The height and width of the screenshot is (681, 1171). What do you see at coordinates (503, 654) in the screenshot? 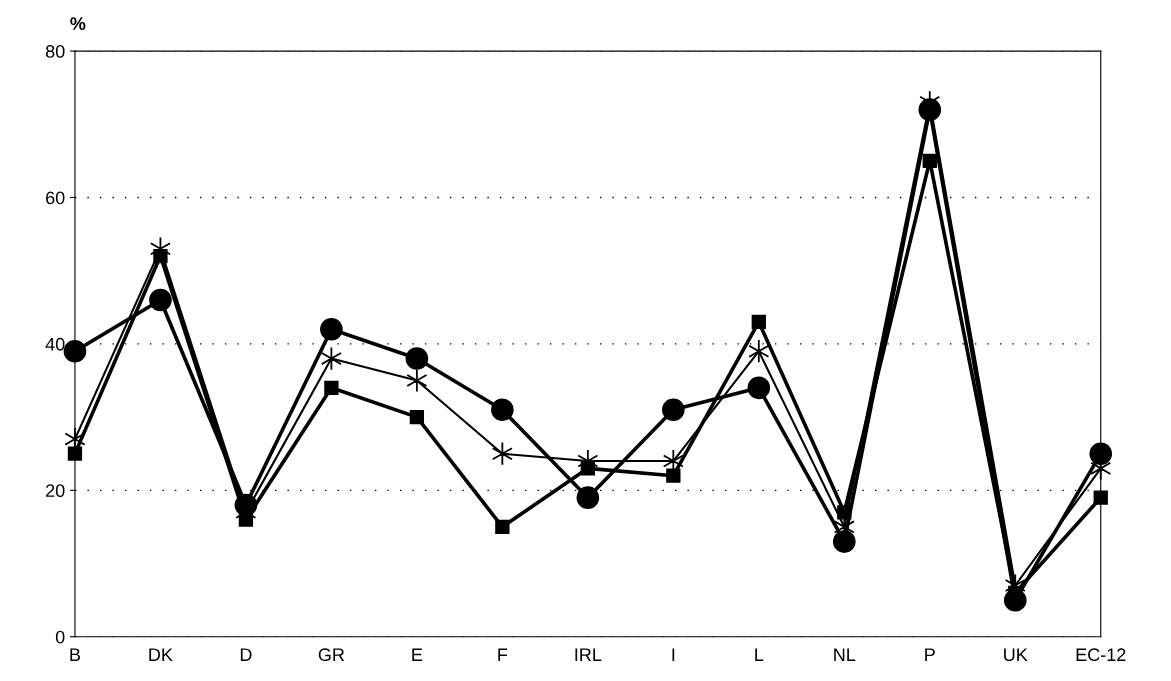
I see `x-tick-label: F` at bounding box center [503, 654].